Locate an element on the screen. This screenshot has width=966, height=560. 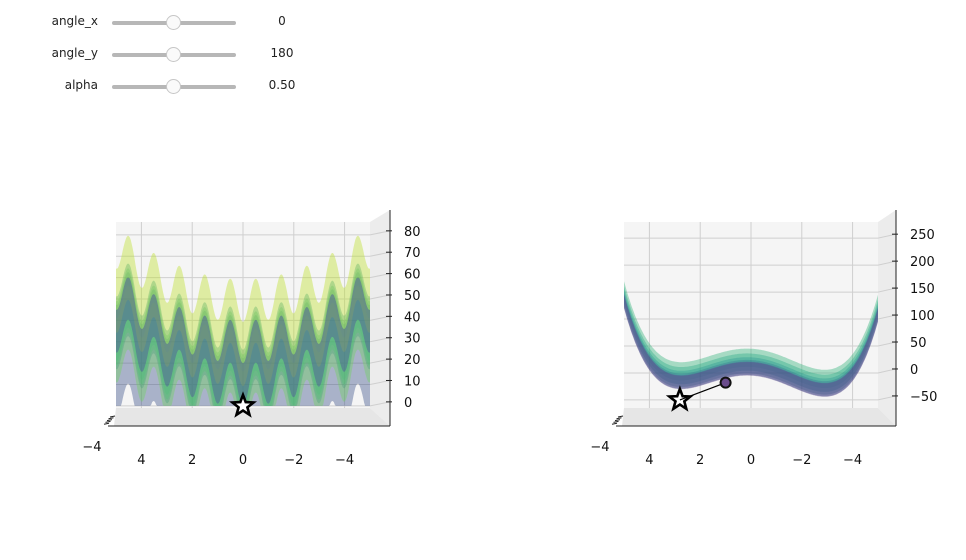
z-tick-label: 250 is located at coordinates (922, 235).